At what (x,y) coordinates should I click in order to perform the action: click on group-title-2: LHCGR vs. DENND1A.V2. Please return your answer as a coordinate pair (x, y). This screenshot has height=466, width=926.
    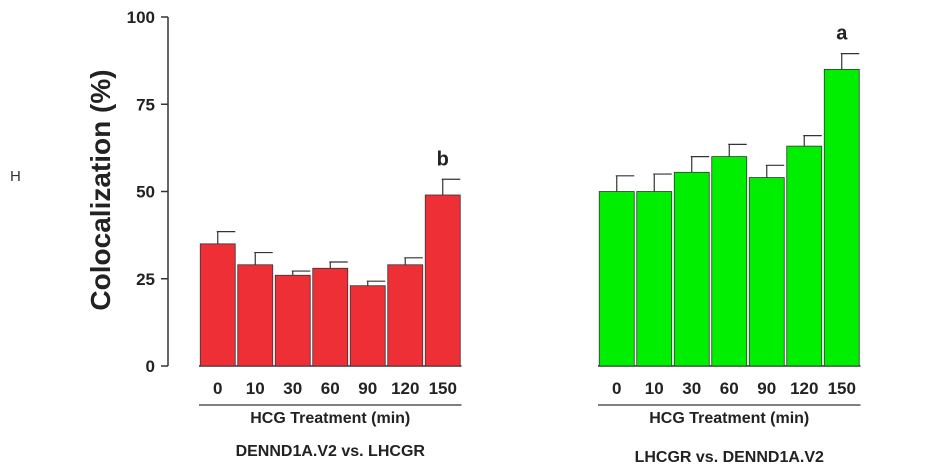
    Looking at the image, I should click on (729, 457).